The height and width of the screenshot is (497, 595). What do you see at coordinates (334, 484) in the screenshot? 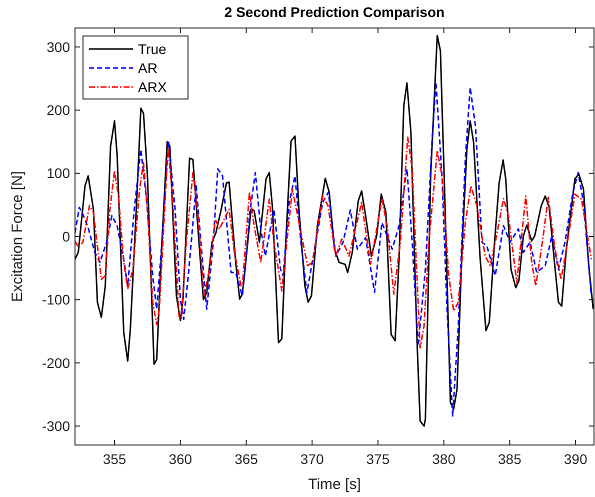
I see `x-axis-title: Time [s]` at bounding box center [334, 484].